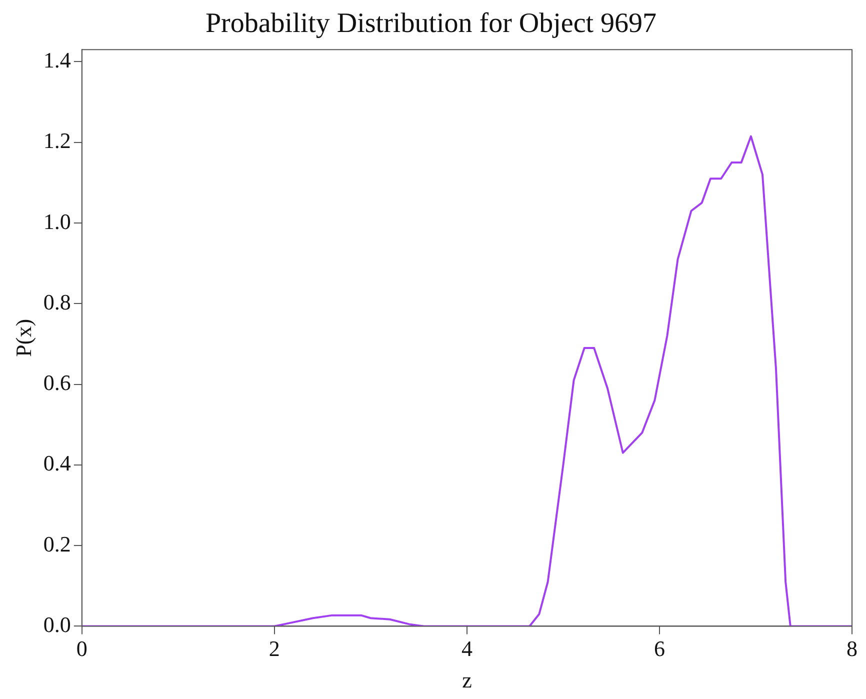 Image resolution: width=866 pixels, height=699 pixels. I want to click on x-tick-label: 8, so click(852, 649).